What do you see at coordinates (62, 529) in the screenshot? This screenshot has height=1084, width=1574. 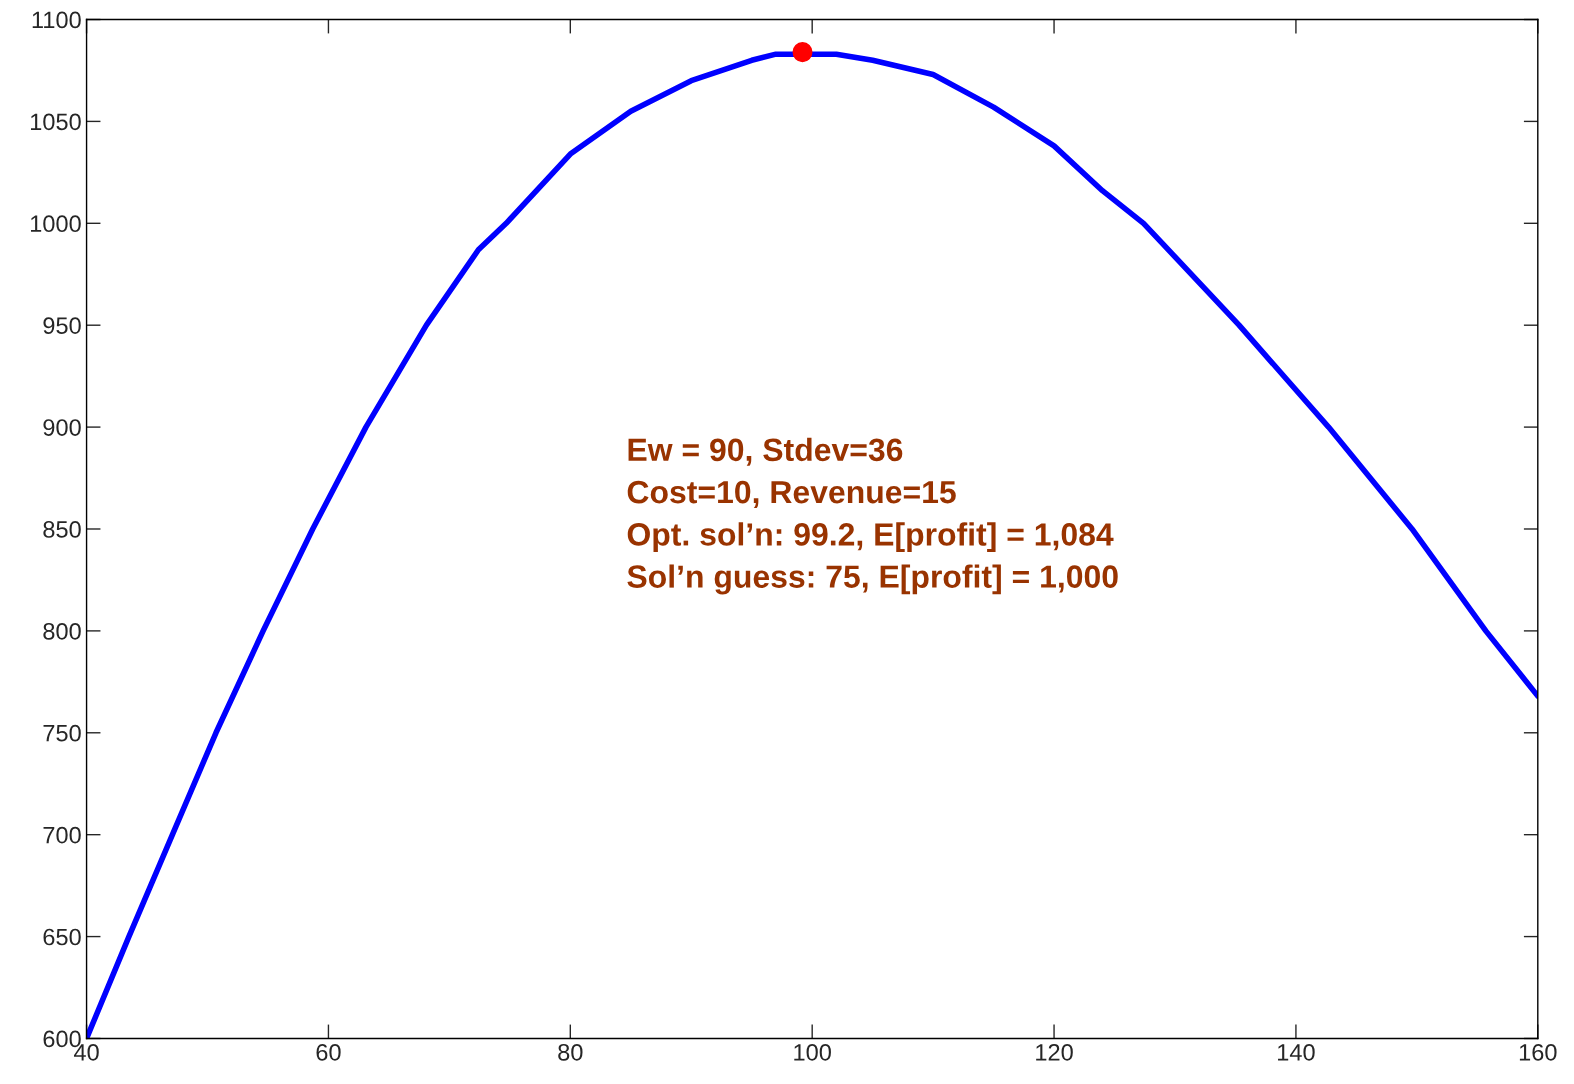 I see `y-tick-label: 850` at bounding box center [62, 529].